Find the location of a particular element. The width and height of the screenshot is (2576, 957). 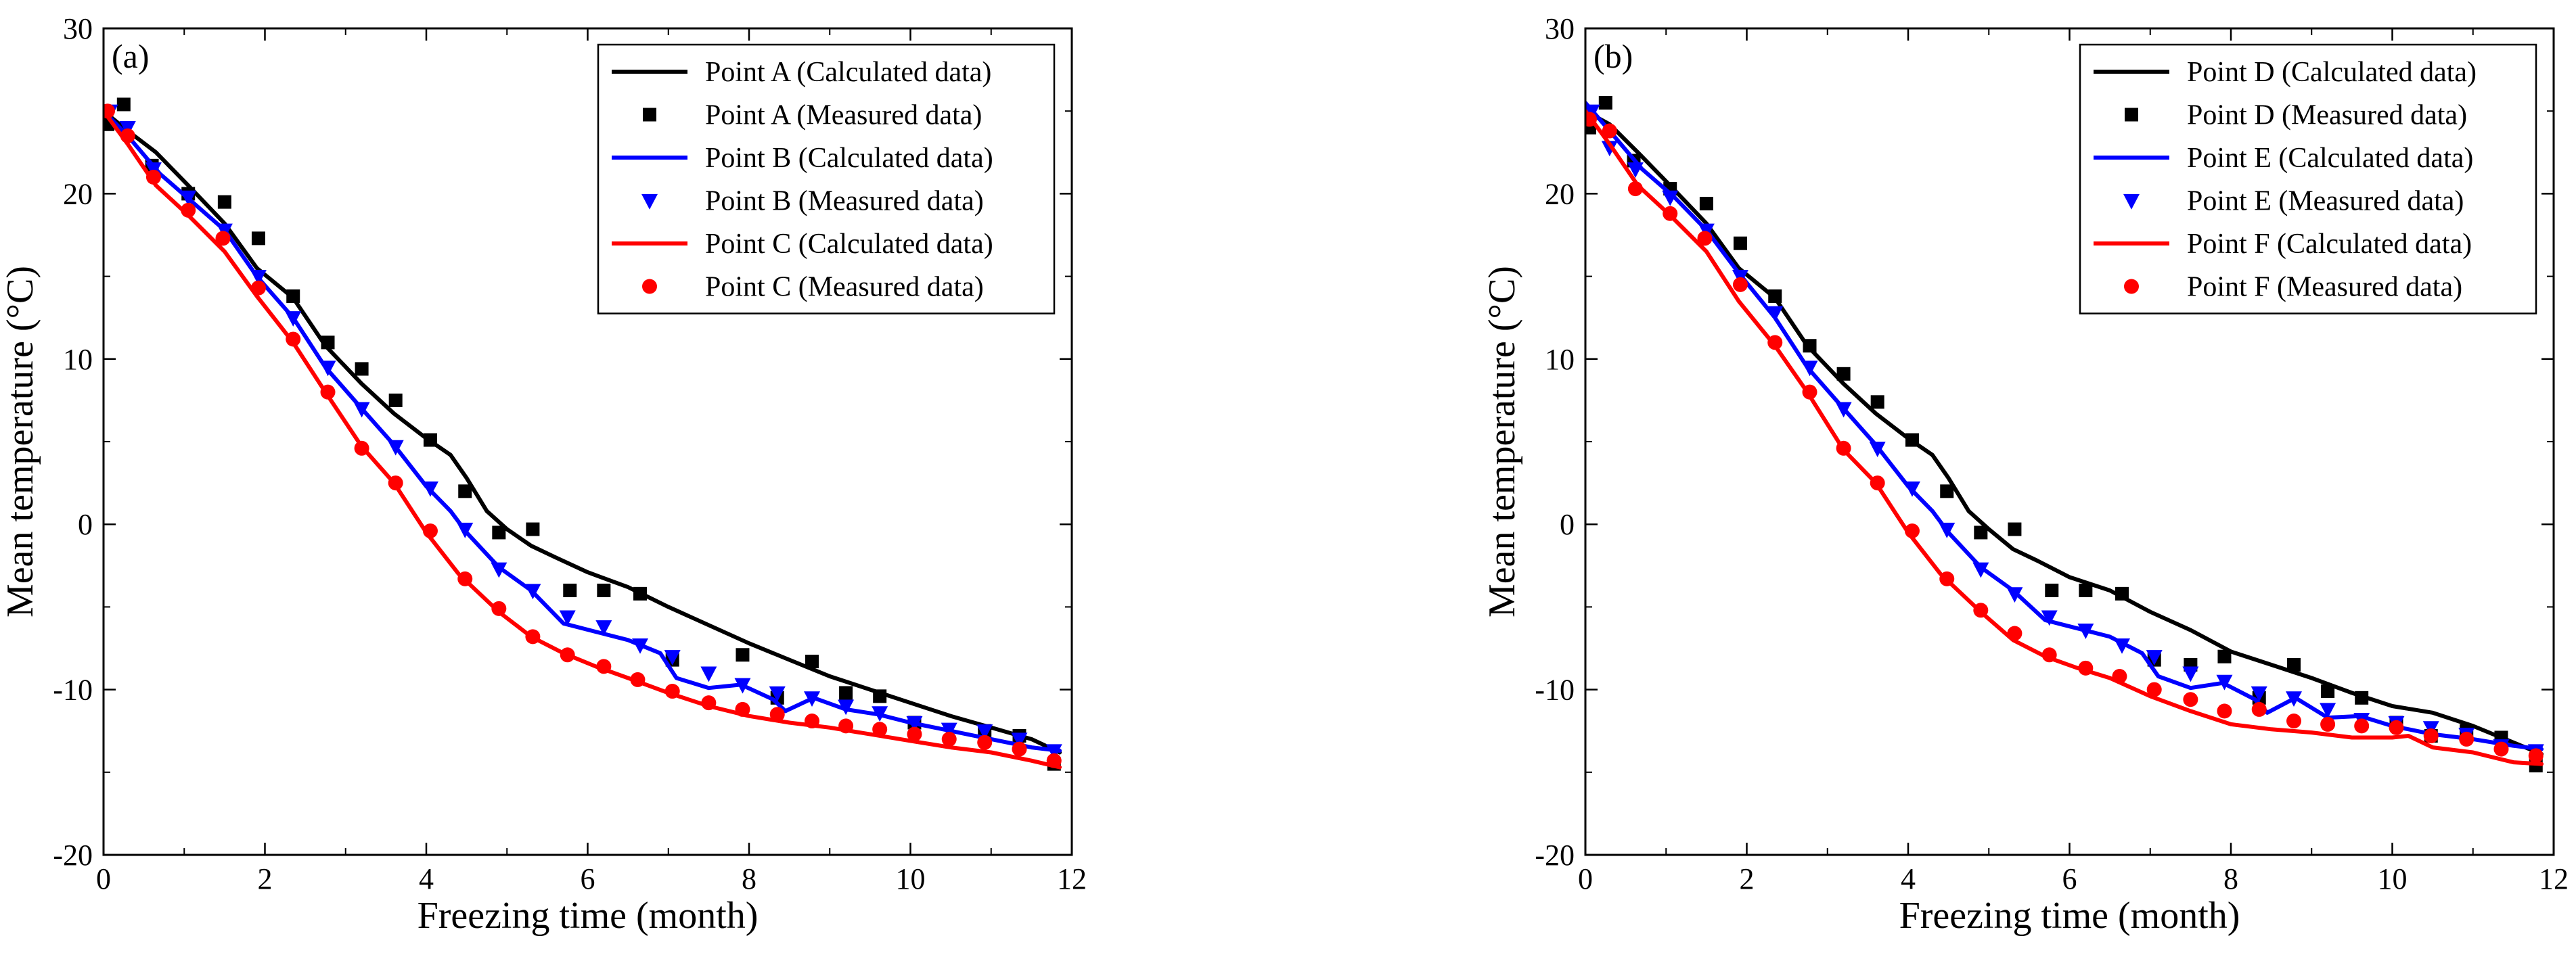

y-tick-label: -10 is located at coordinates (73, 690).